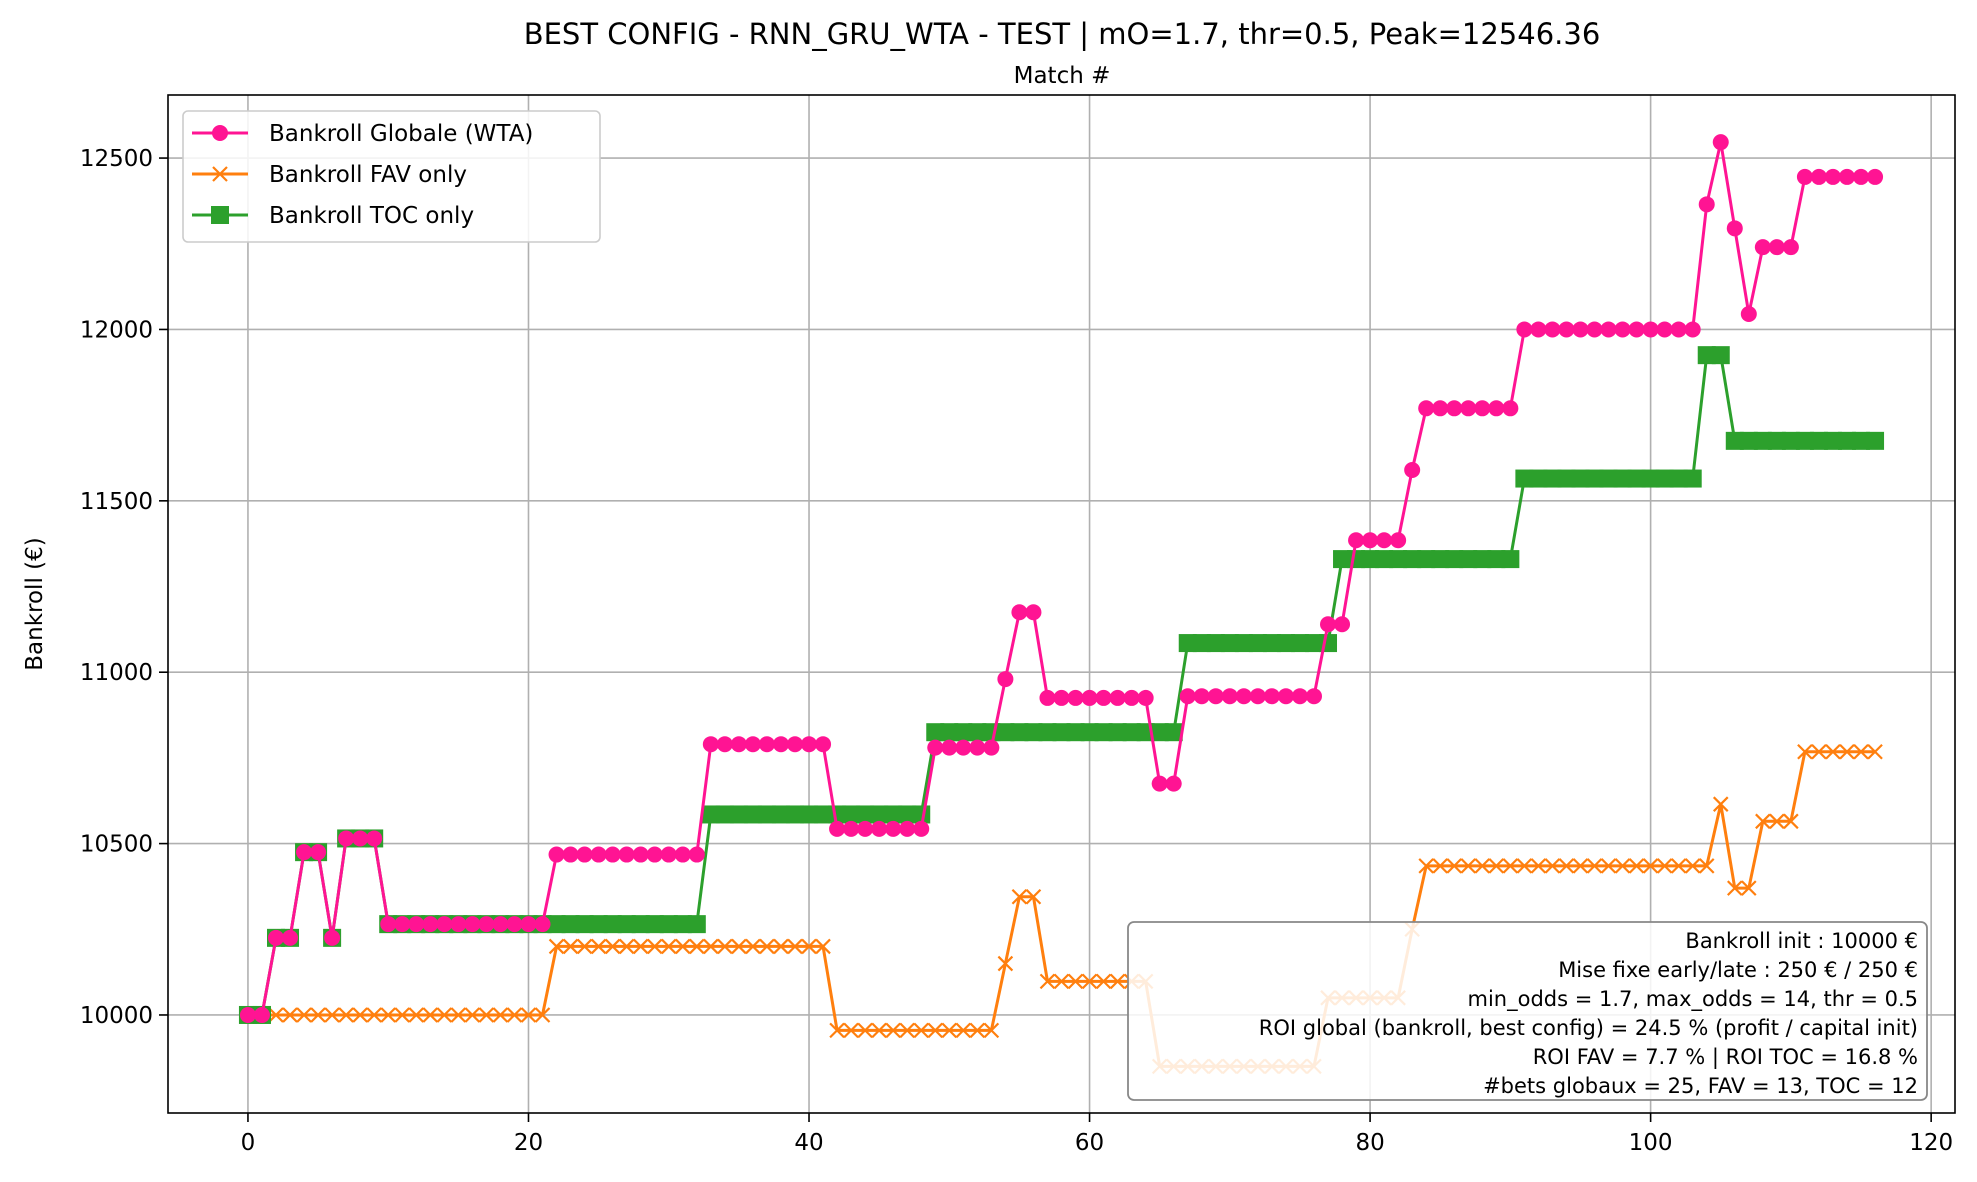 The width and height of the screenshot is (1977, 1182). I want to click on x-tick-label: 0, so click(248, 1143).